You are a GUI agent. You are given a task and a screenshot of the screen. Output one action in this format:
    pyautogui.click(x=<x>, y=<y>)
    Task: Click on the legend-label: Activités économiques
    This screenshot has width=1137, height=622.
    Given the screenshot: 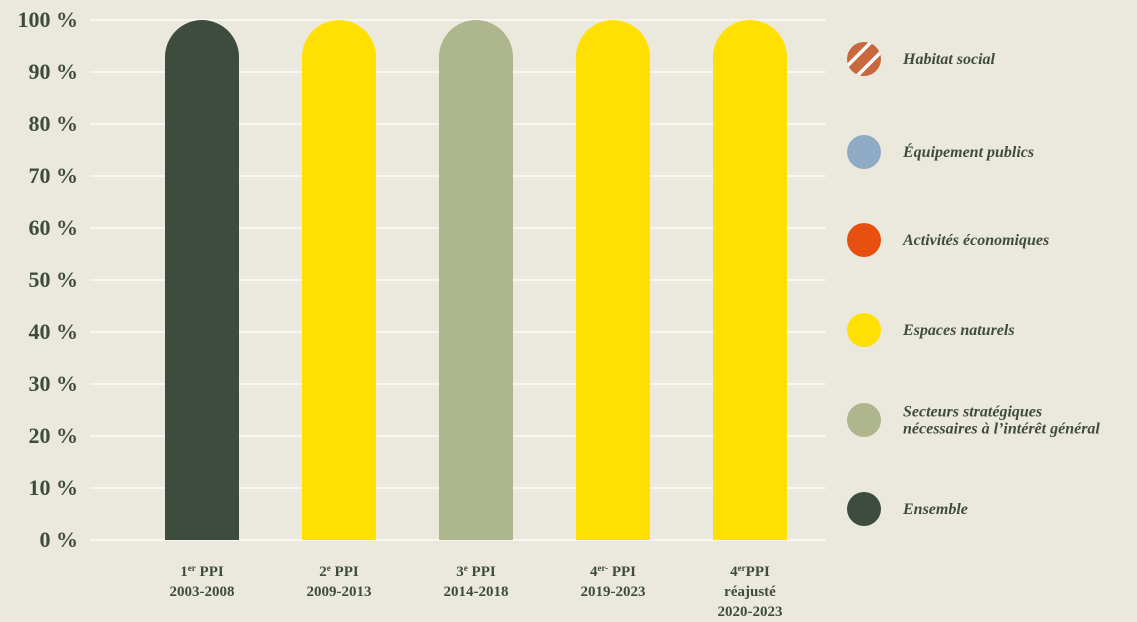 What is the action you would take?
    pyautogui.click(x=975, y=240)
    